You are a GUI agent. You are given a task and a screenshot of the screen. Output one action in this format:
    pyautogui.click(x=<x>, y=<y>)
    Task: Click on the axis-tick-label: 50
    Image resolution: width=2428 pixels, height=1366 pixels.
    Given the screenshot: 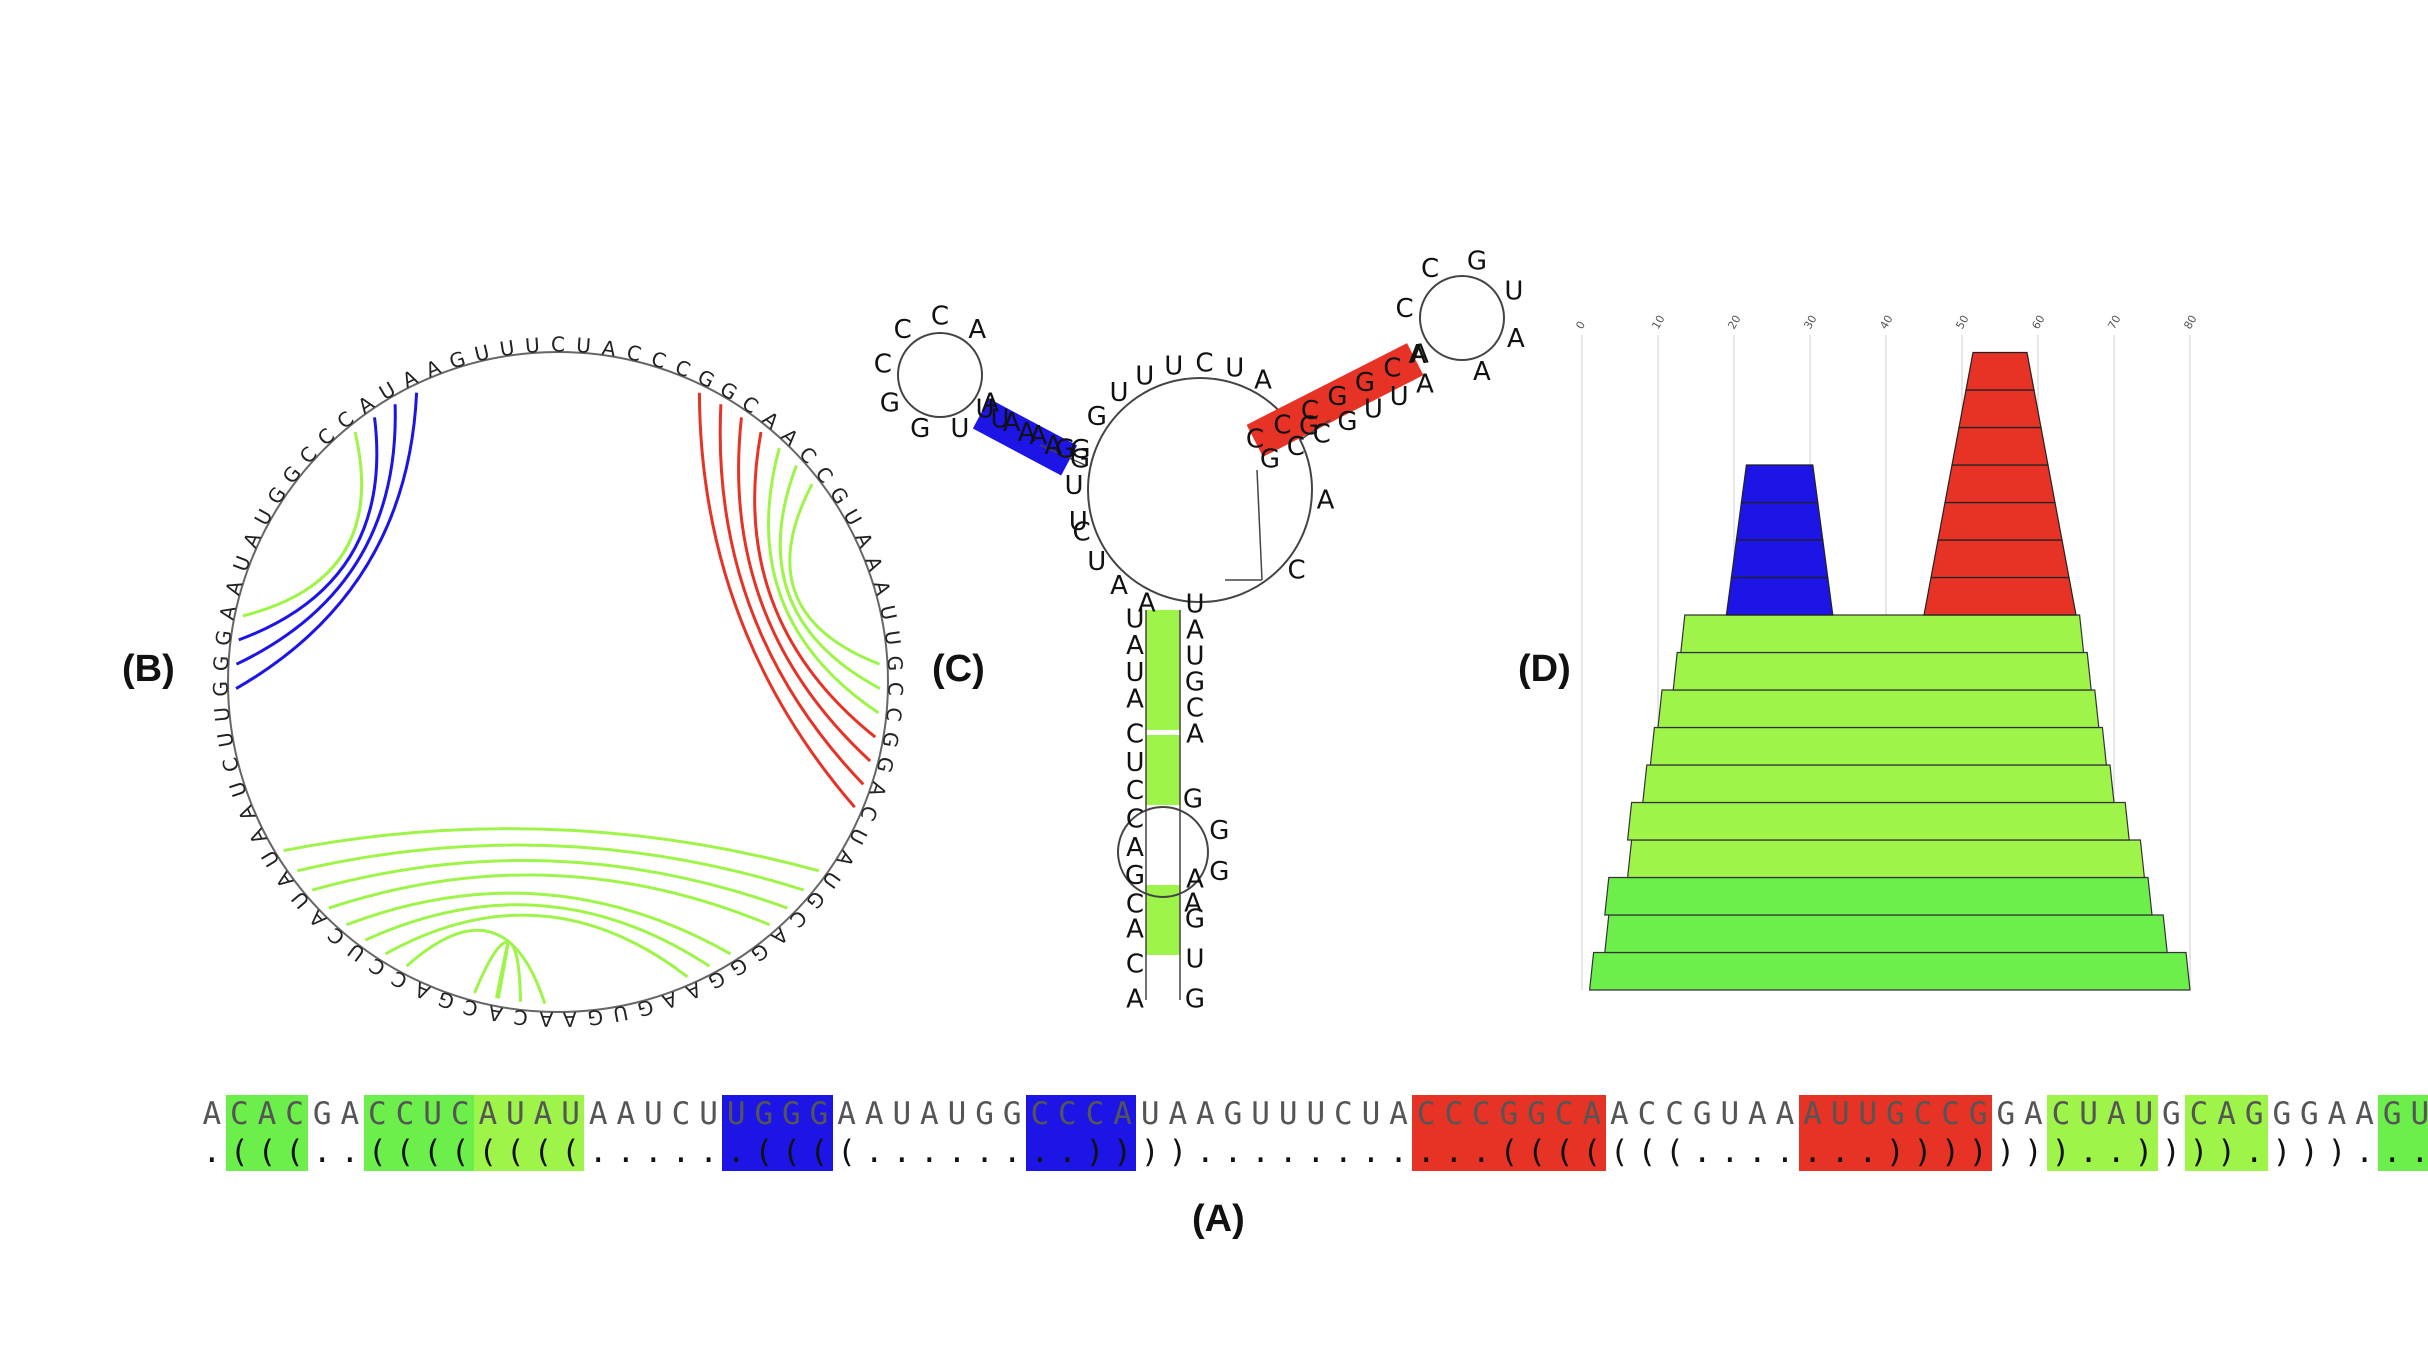 What is the action you would take?
    pyautogui.click(x=1962, y=322)
    